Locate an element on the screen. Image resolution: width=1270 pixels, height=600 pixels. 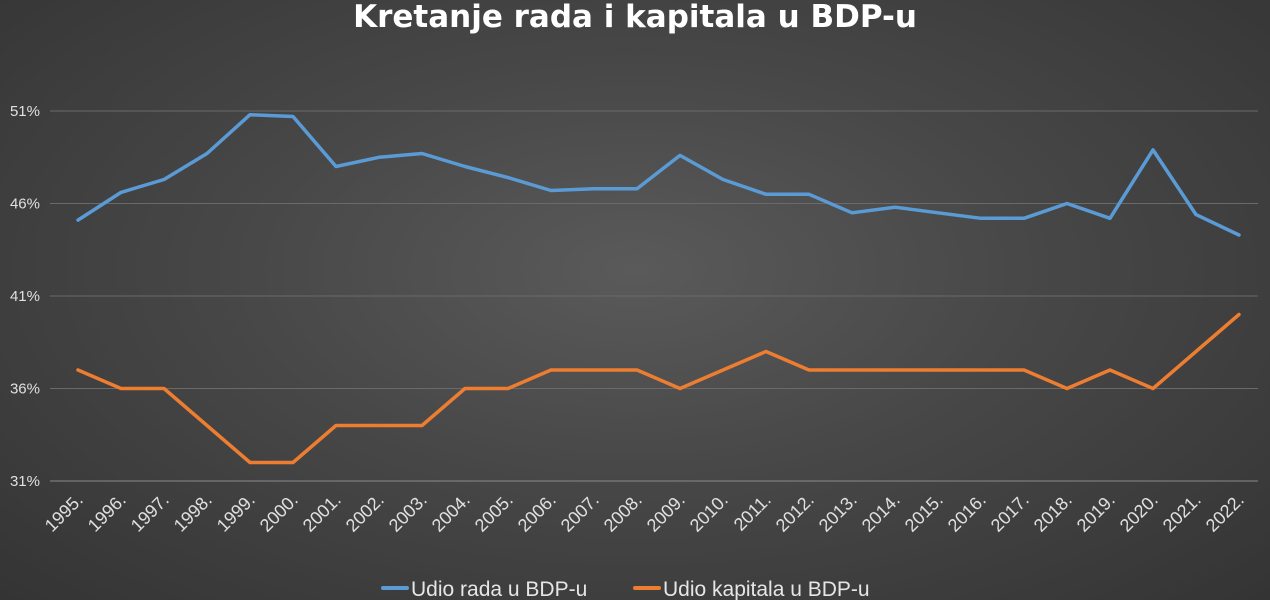
x-tick-label: 2019. is located at coordinates (1096, 513).